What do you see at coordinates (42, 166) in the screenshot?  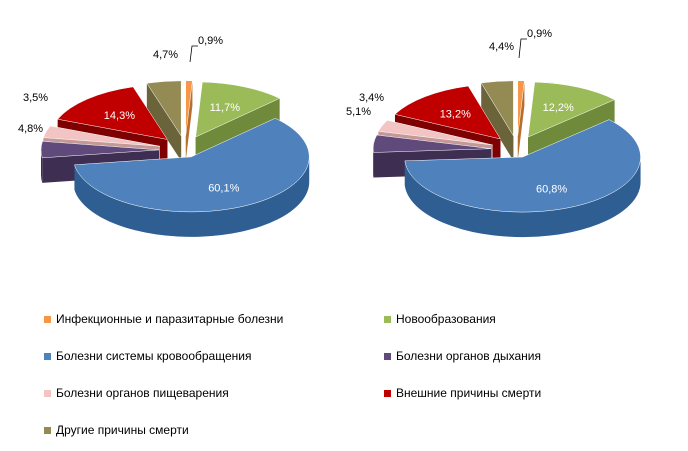 I see `slice-respiratory-side` at bounding box center [42, 166].